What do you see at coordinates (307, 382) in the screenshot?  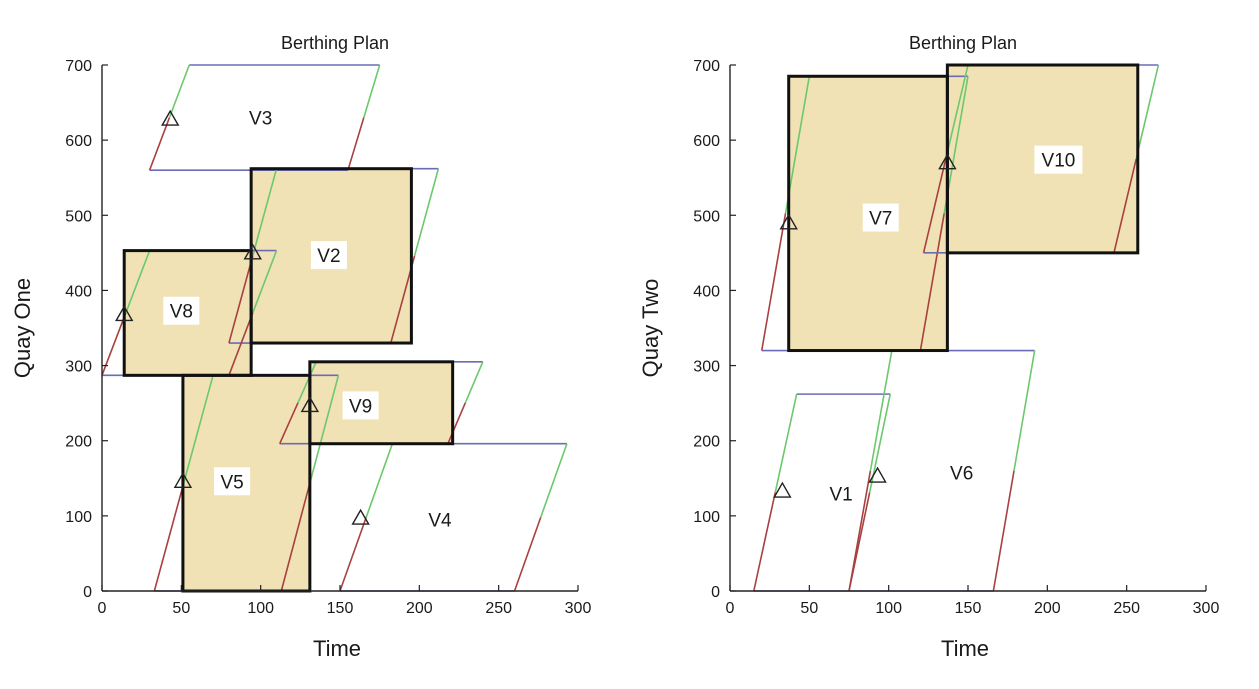 I see `side-upper-l-v9` at bounding box center [307, 382].